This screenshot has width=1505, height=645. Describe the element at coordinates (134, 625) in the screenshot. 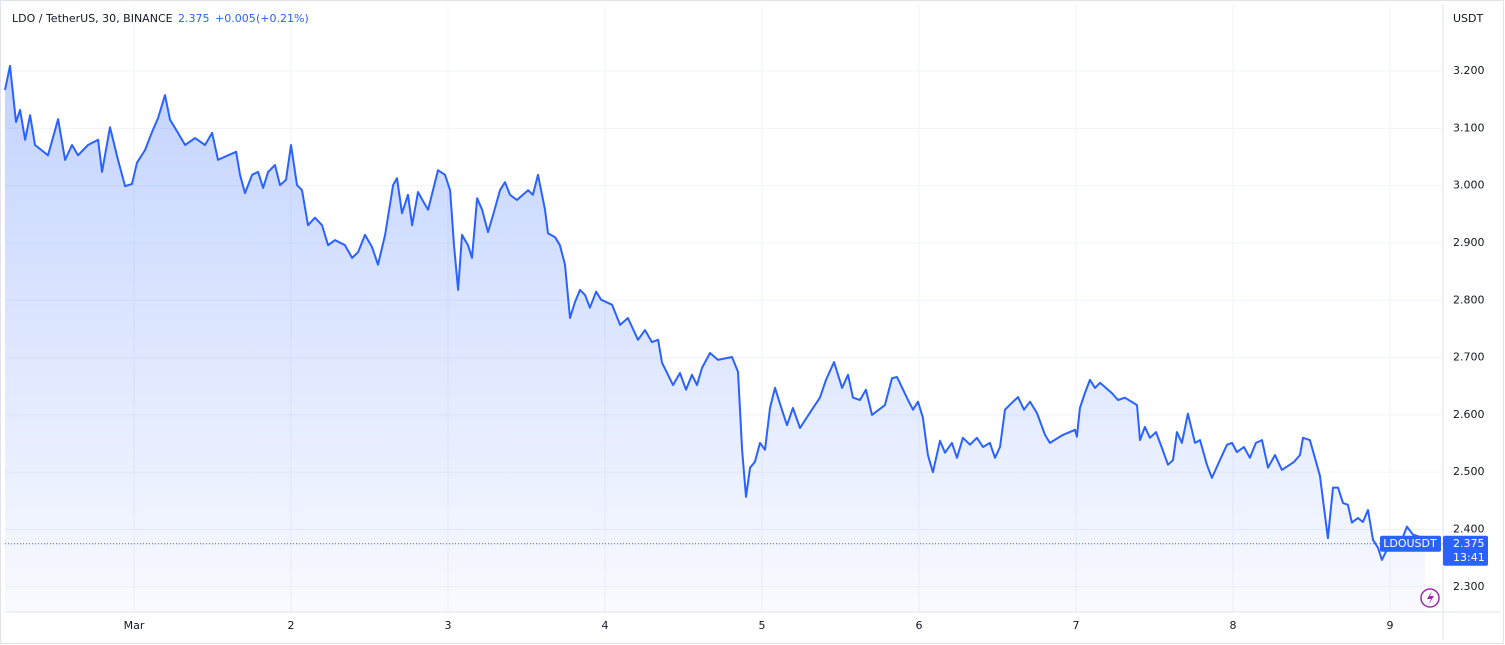

I see `x-tick-label: Mar` at that location.